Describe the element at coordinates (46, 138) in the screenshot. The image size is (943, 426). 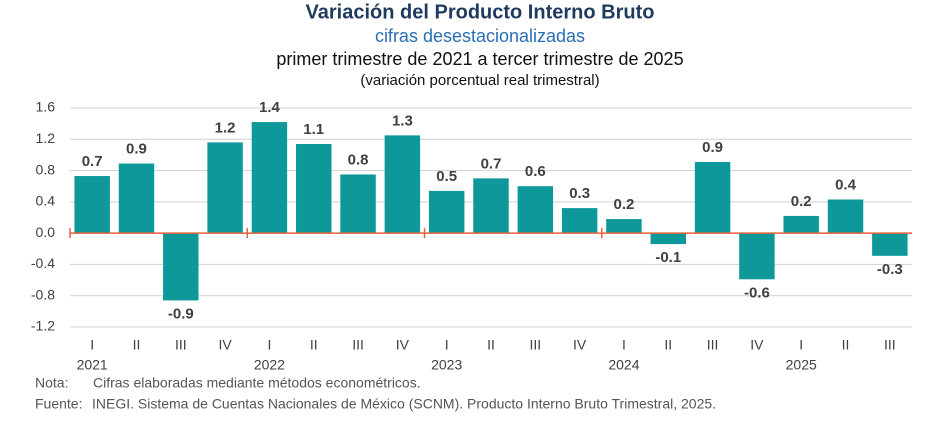
I see `y-tick-label: 1.2` at that location.